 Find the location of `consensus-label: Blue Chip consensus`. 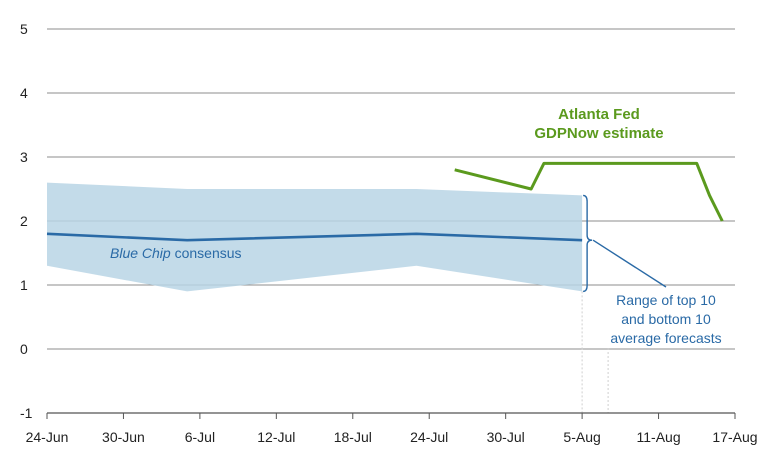

consensus-label: Blue Chip consensus is located at coordinates (176, 253).